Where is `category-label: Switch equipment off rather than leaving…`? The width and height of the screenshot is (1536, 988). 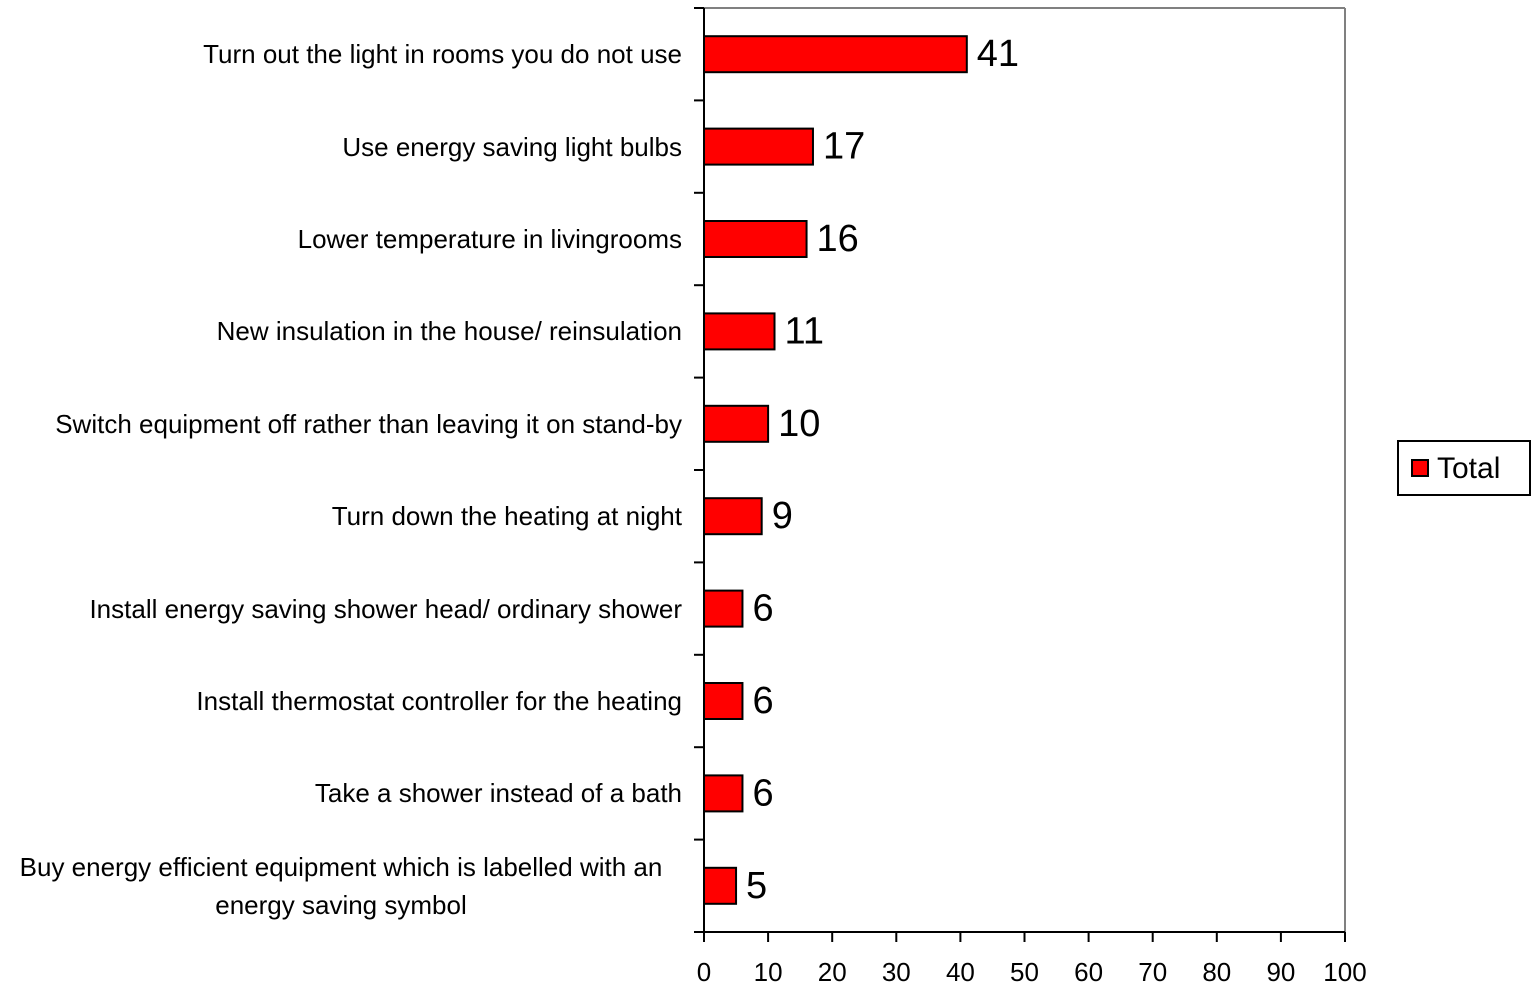 category-label: Switch equipment off rather than leaving… is located at coordinates (341, 424).